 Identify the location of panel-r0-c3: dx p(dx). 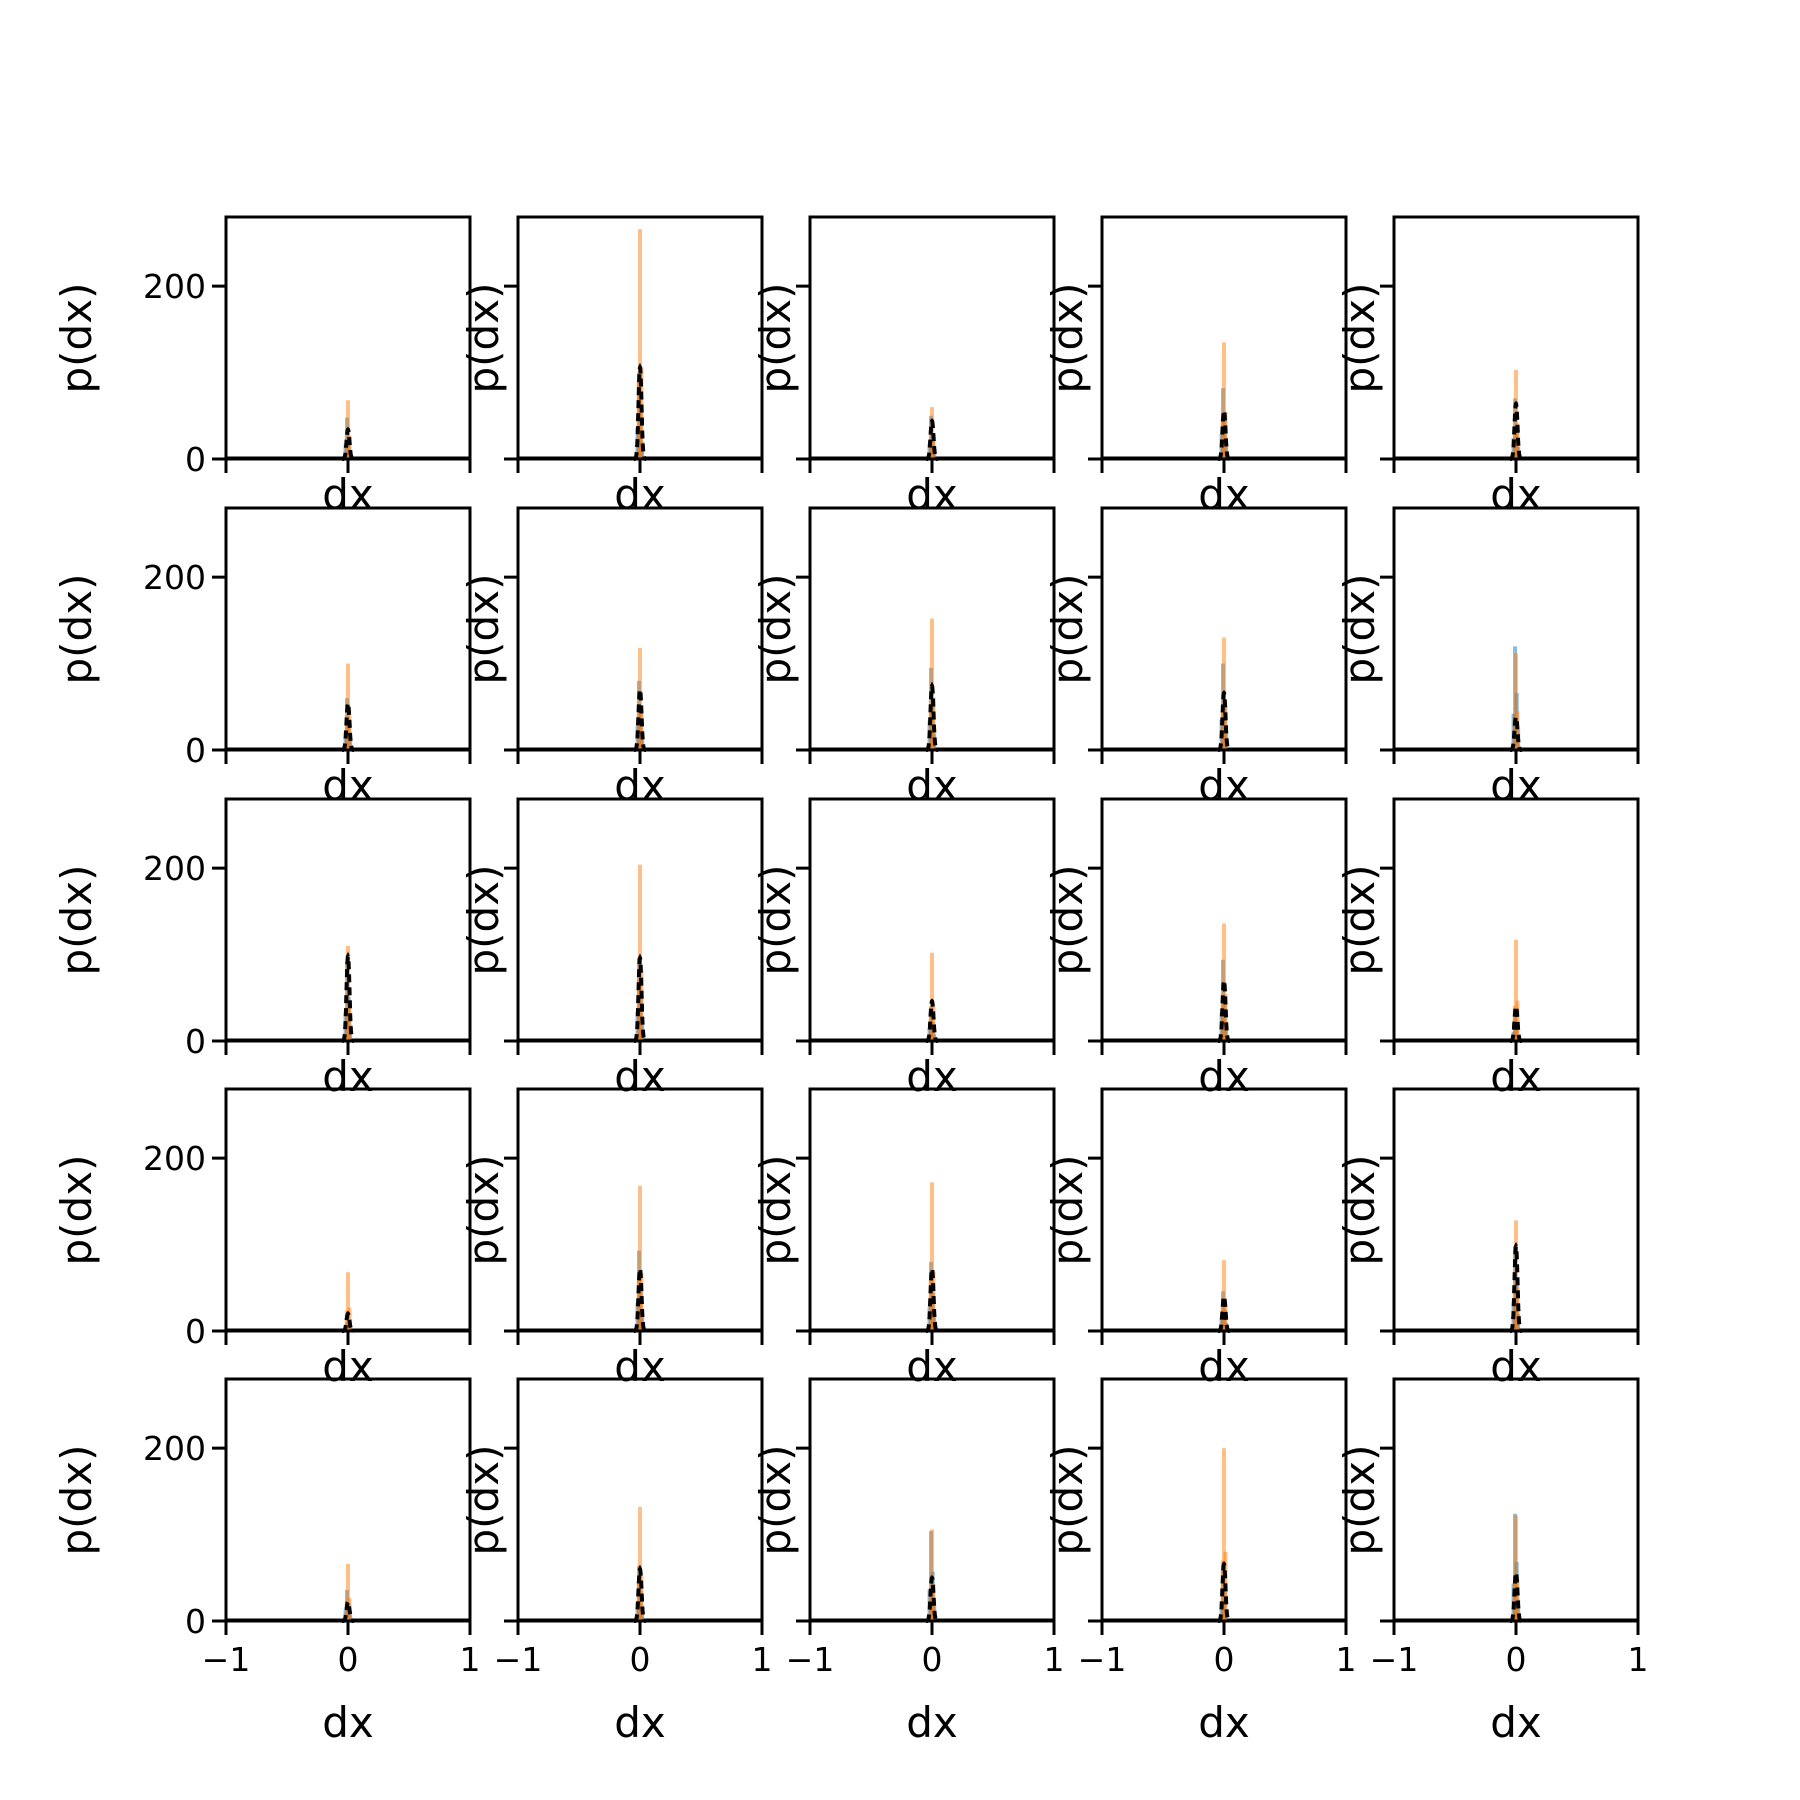
(1195, 367).